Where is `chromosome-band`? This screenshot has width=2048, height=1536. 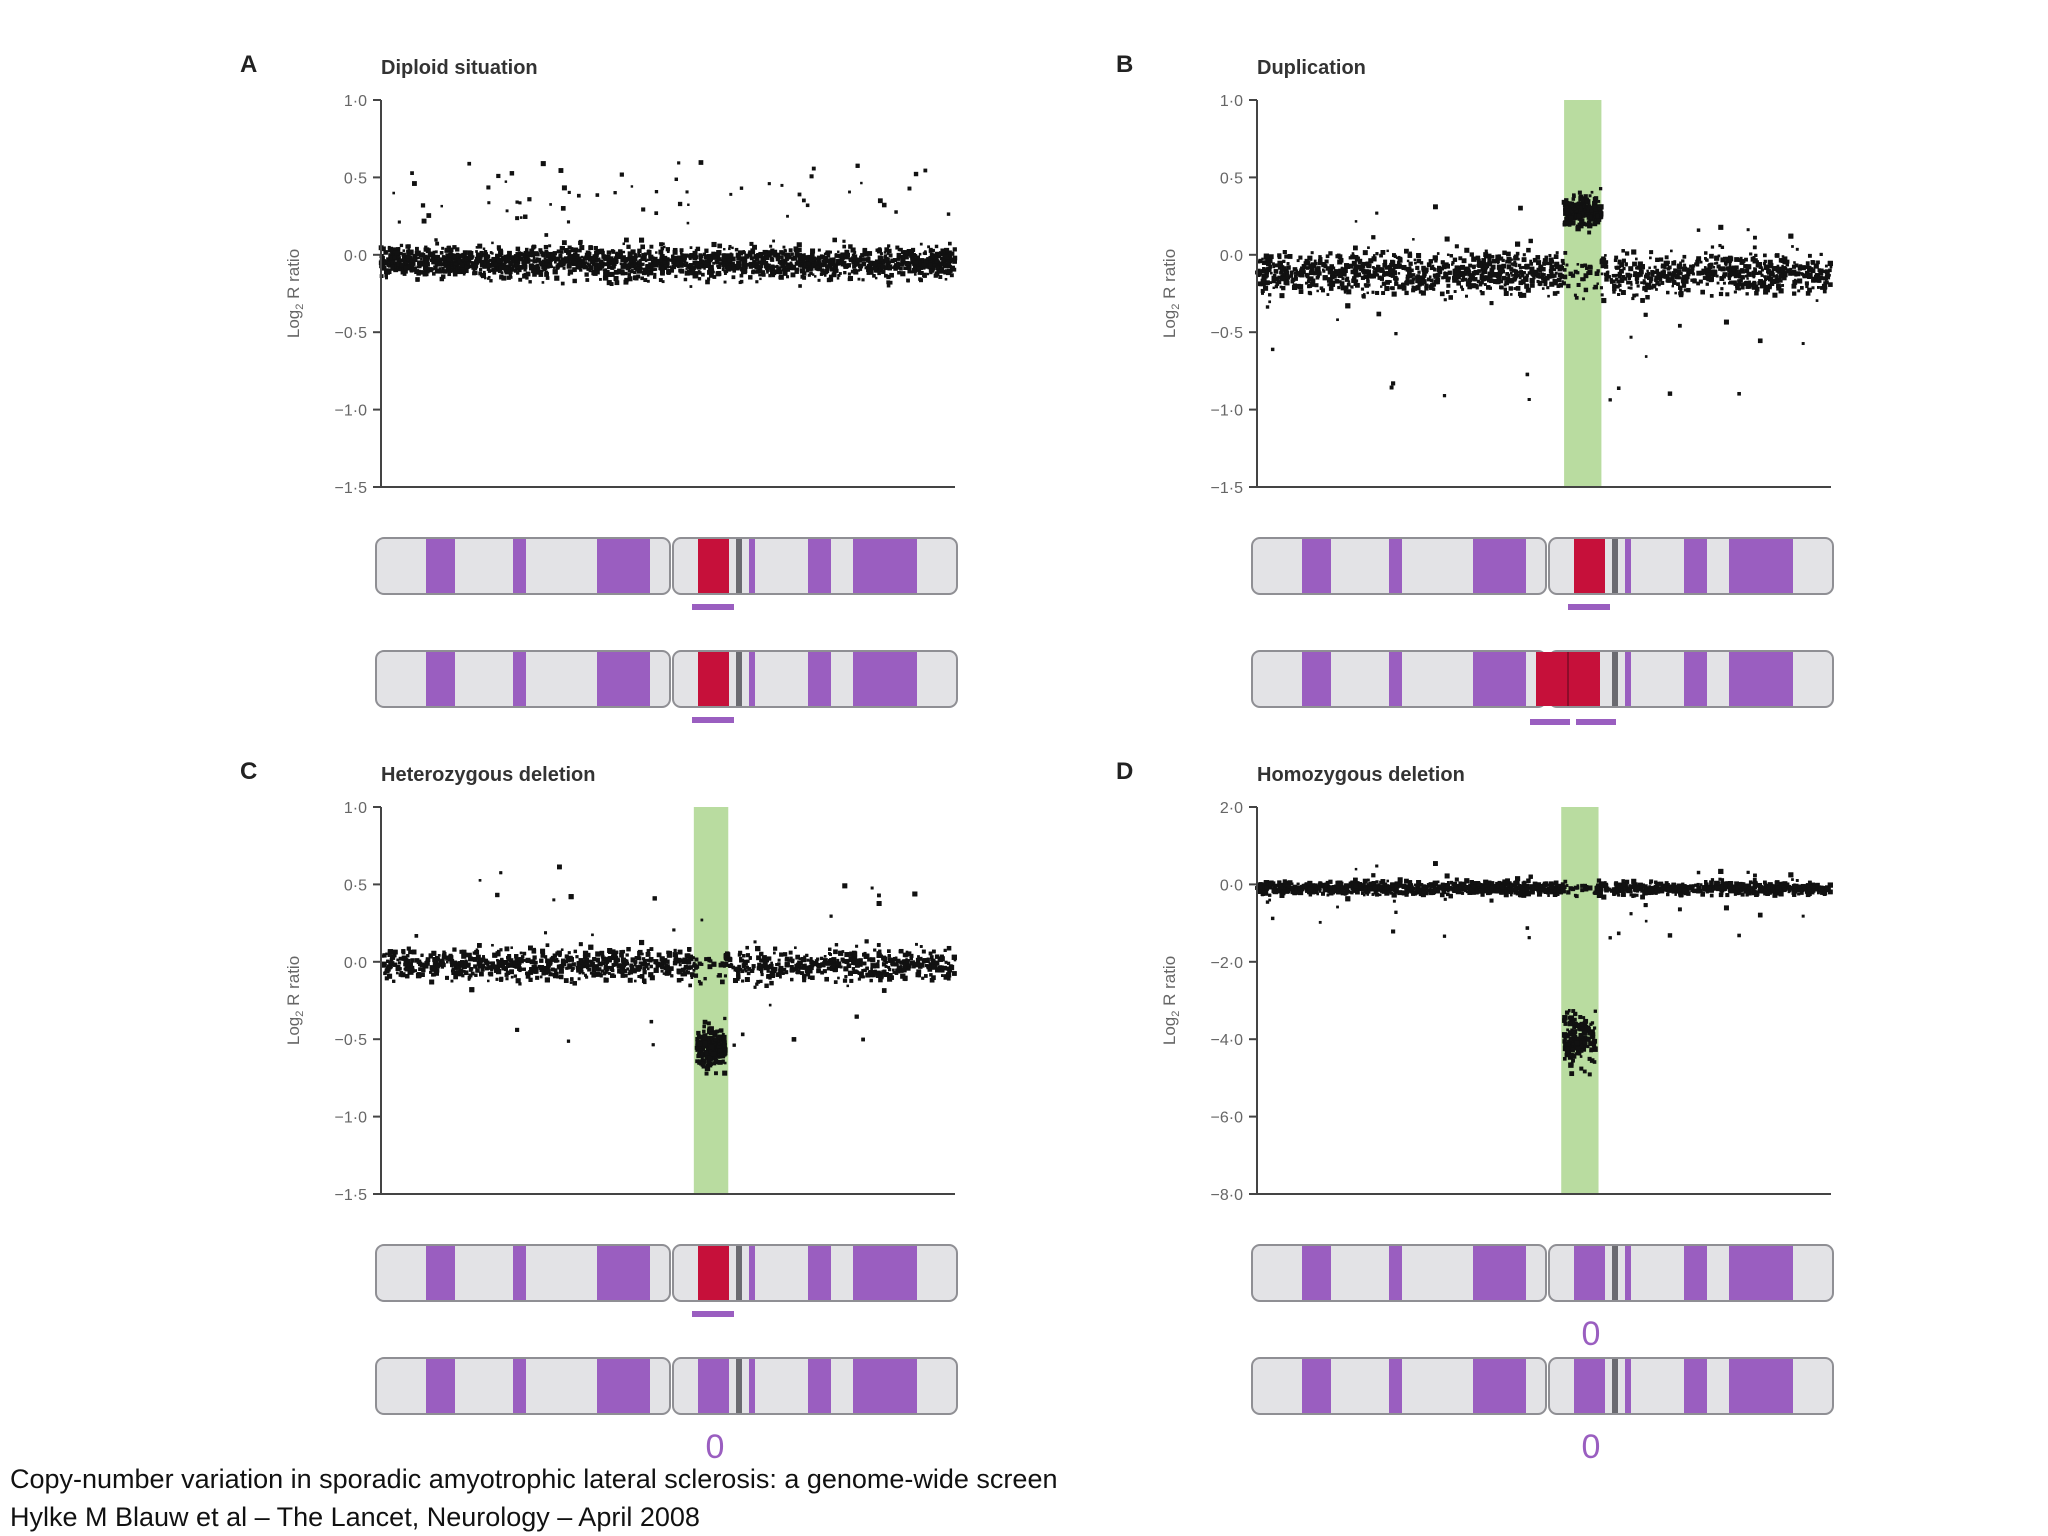
chromosome-band is located at coordinates (819, 566).